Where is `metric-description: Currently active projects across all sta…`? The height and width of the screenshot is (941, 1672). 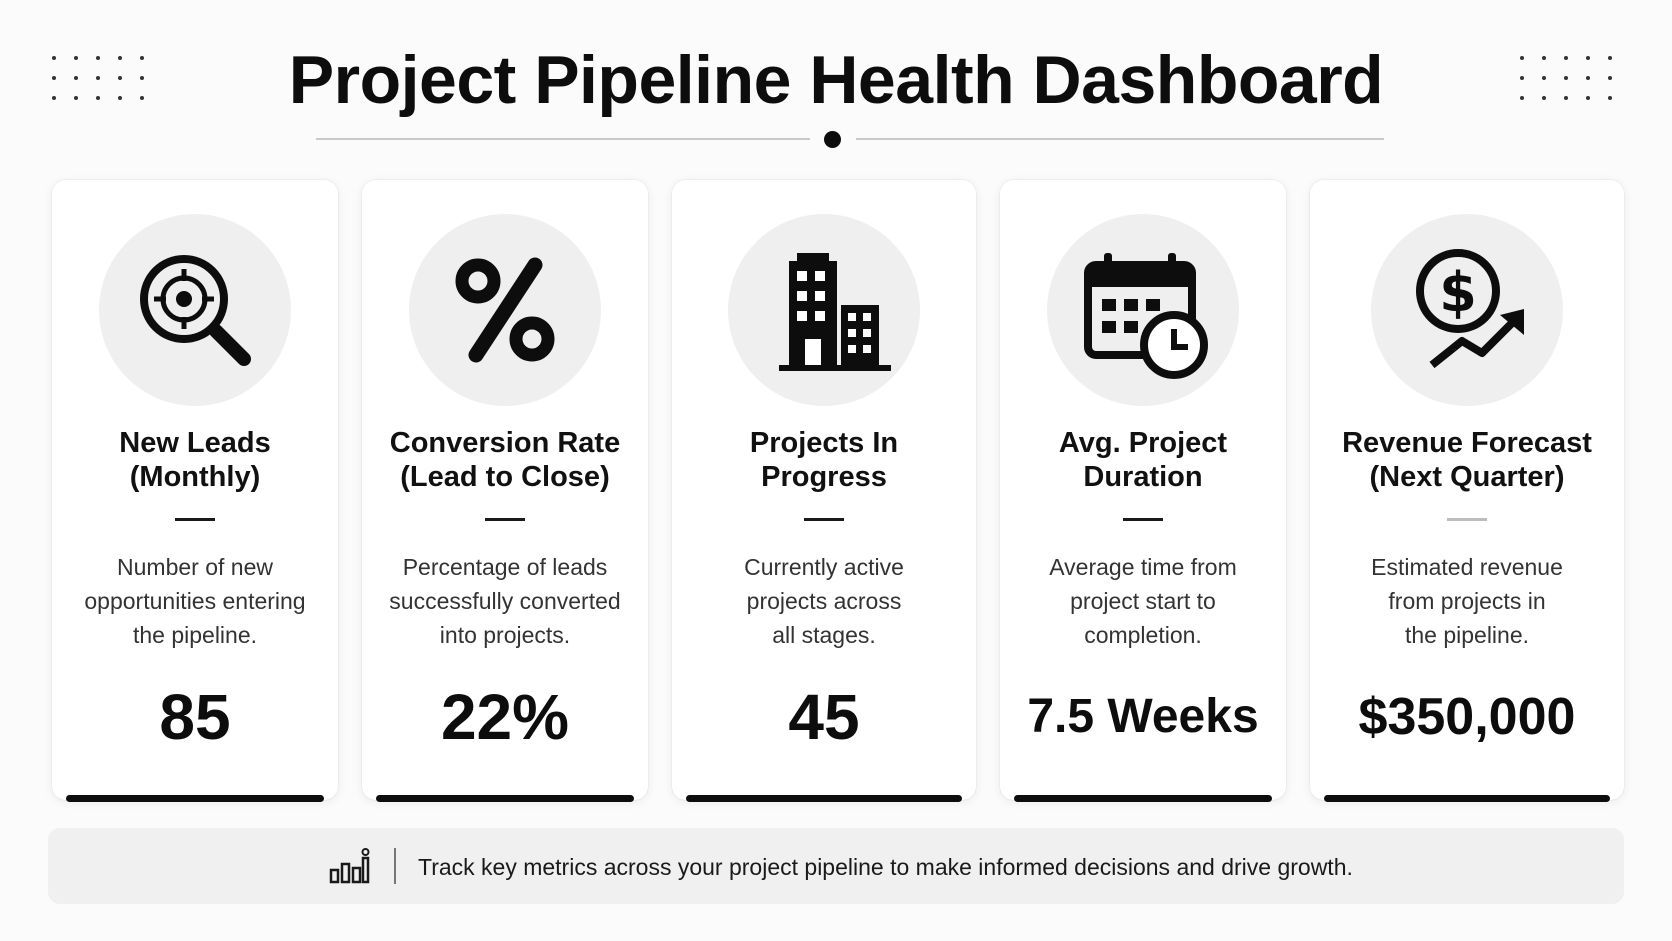
metric-description: Currently active projects across all sta… is located at coordinates (824, 601).